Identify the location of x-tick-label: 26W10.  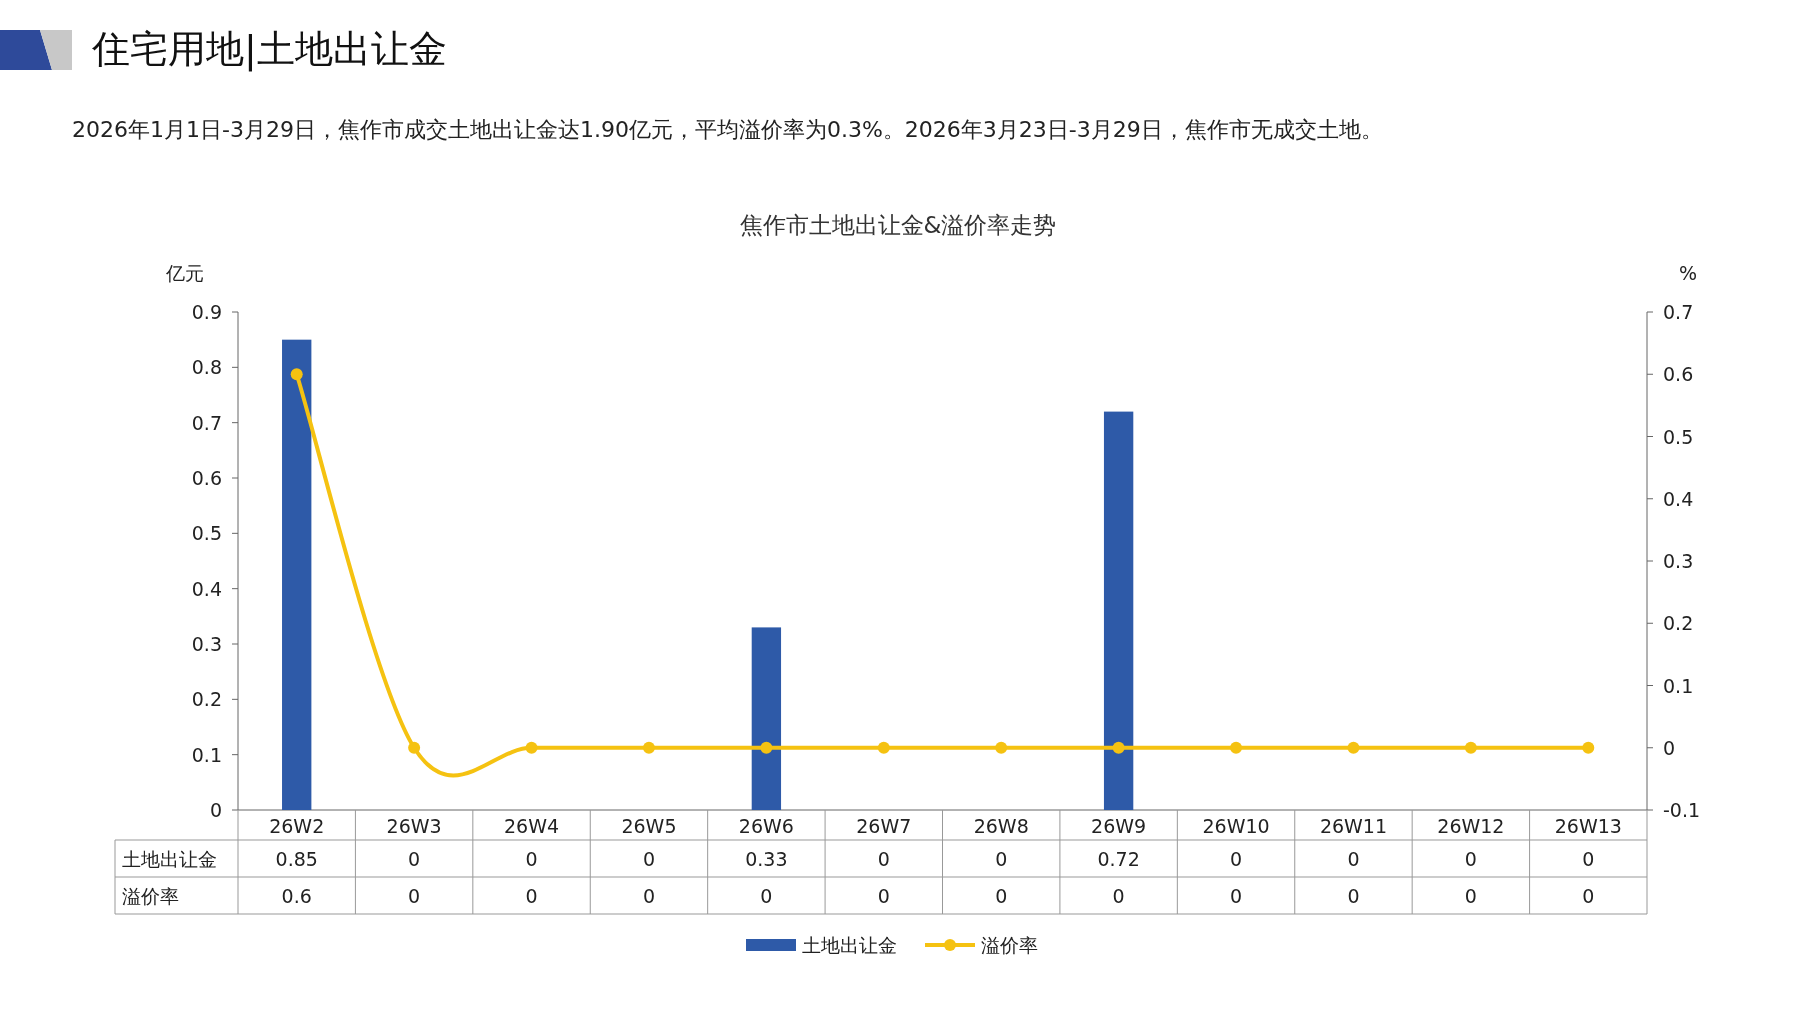
(1236, 826).